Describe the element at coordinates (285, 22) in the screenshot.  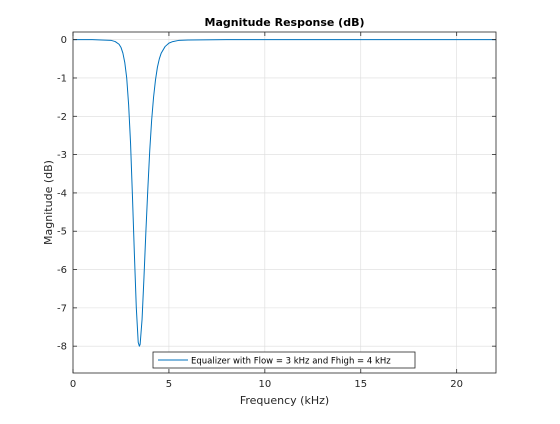
I see `chart-title: Magnitude Response (dB)` at that location.